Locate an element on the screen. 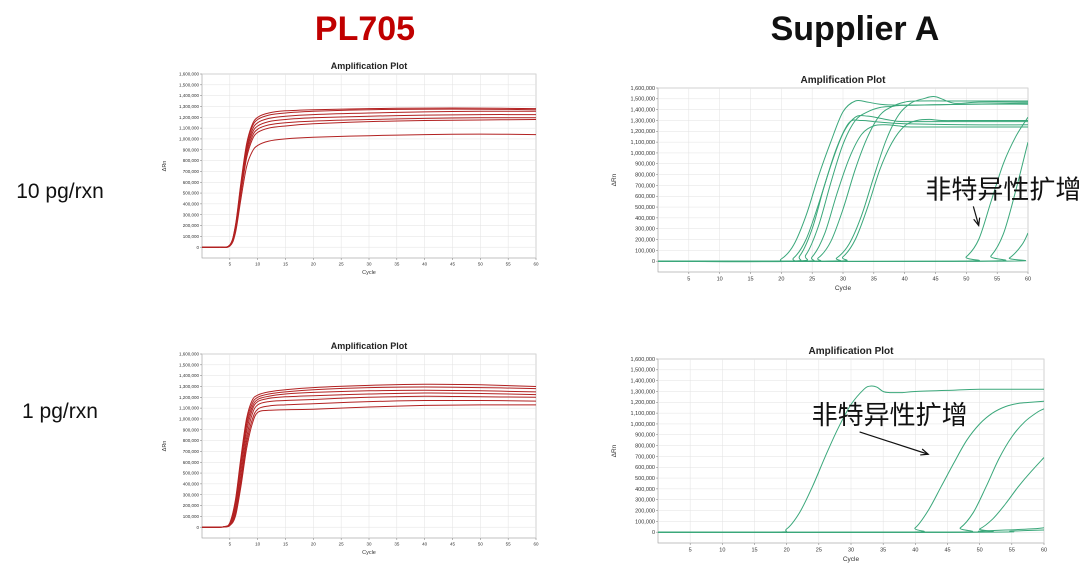 The height and width of the screenshot is (580, 1080). y-axis-label: ΔRn is located at coordinates (614, 179).